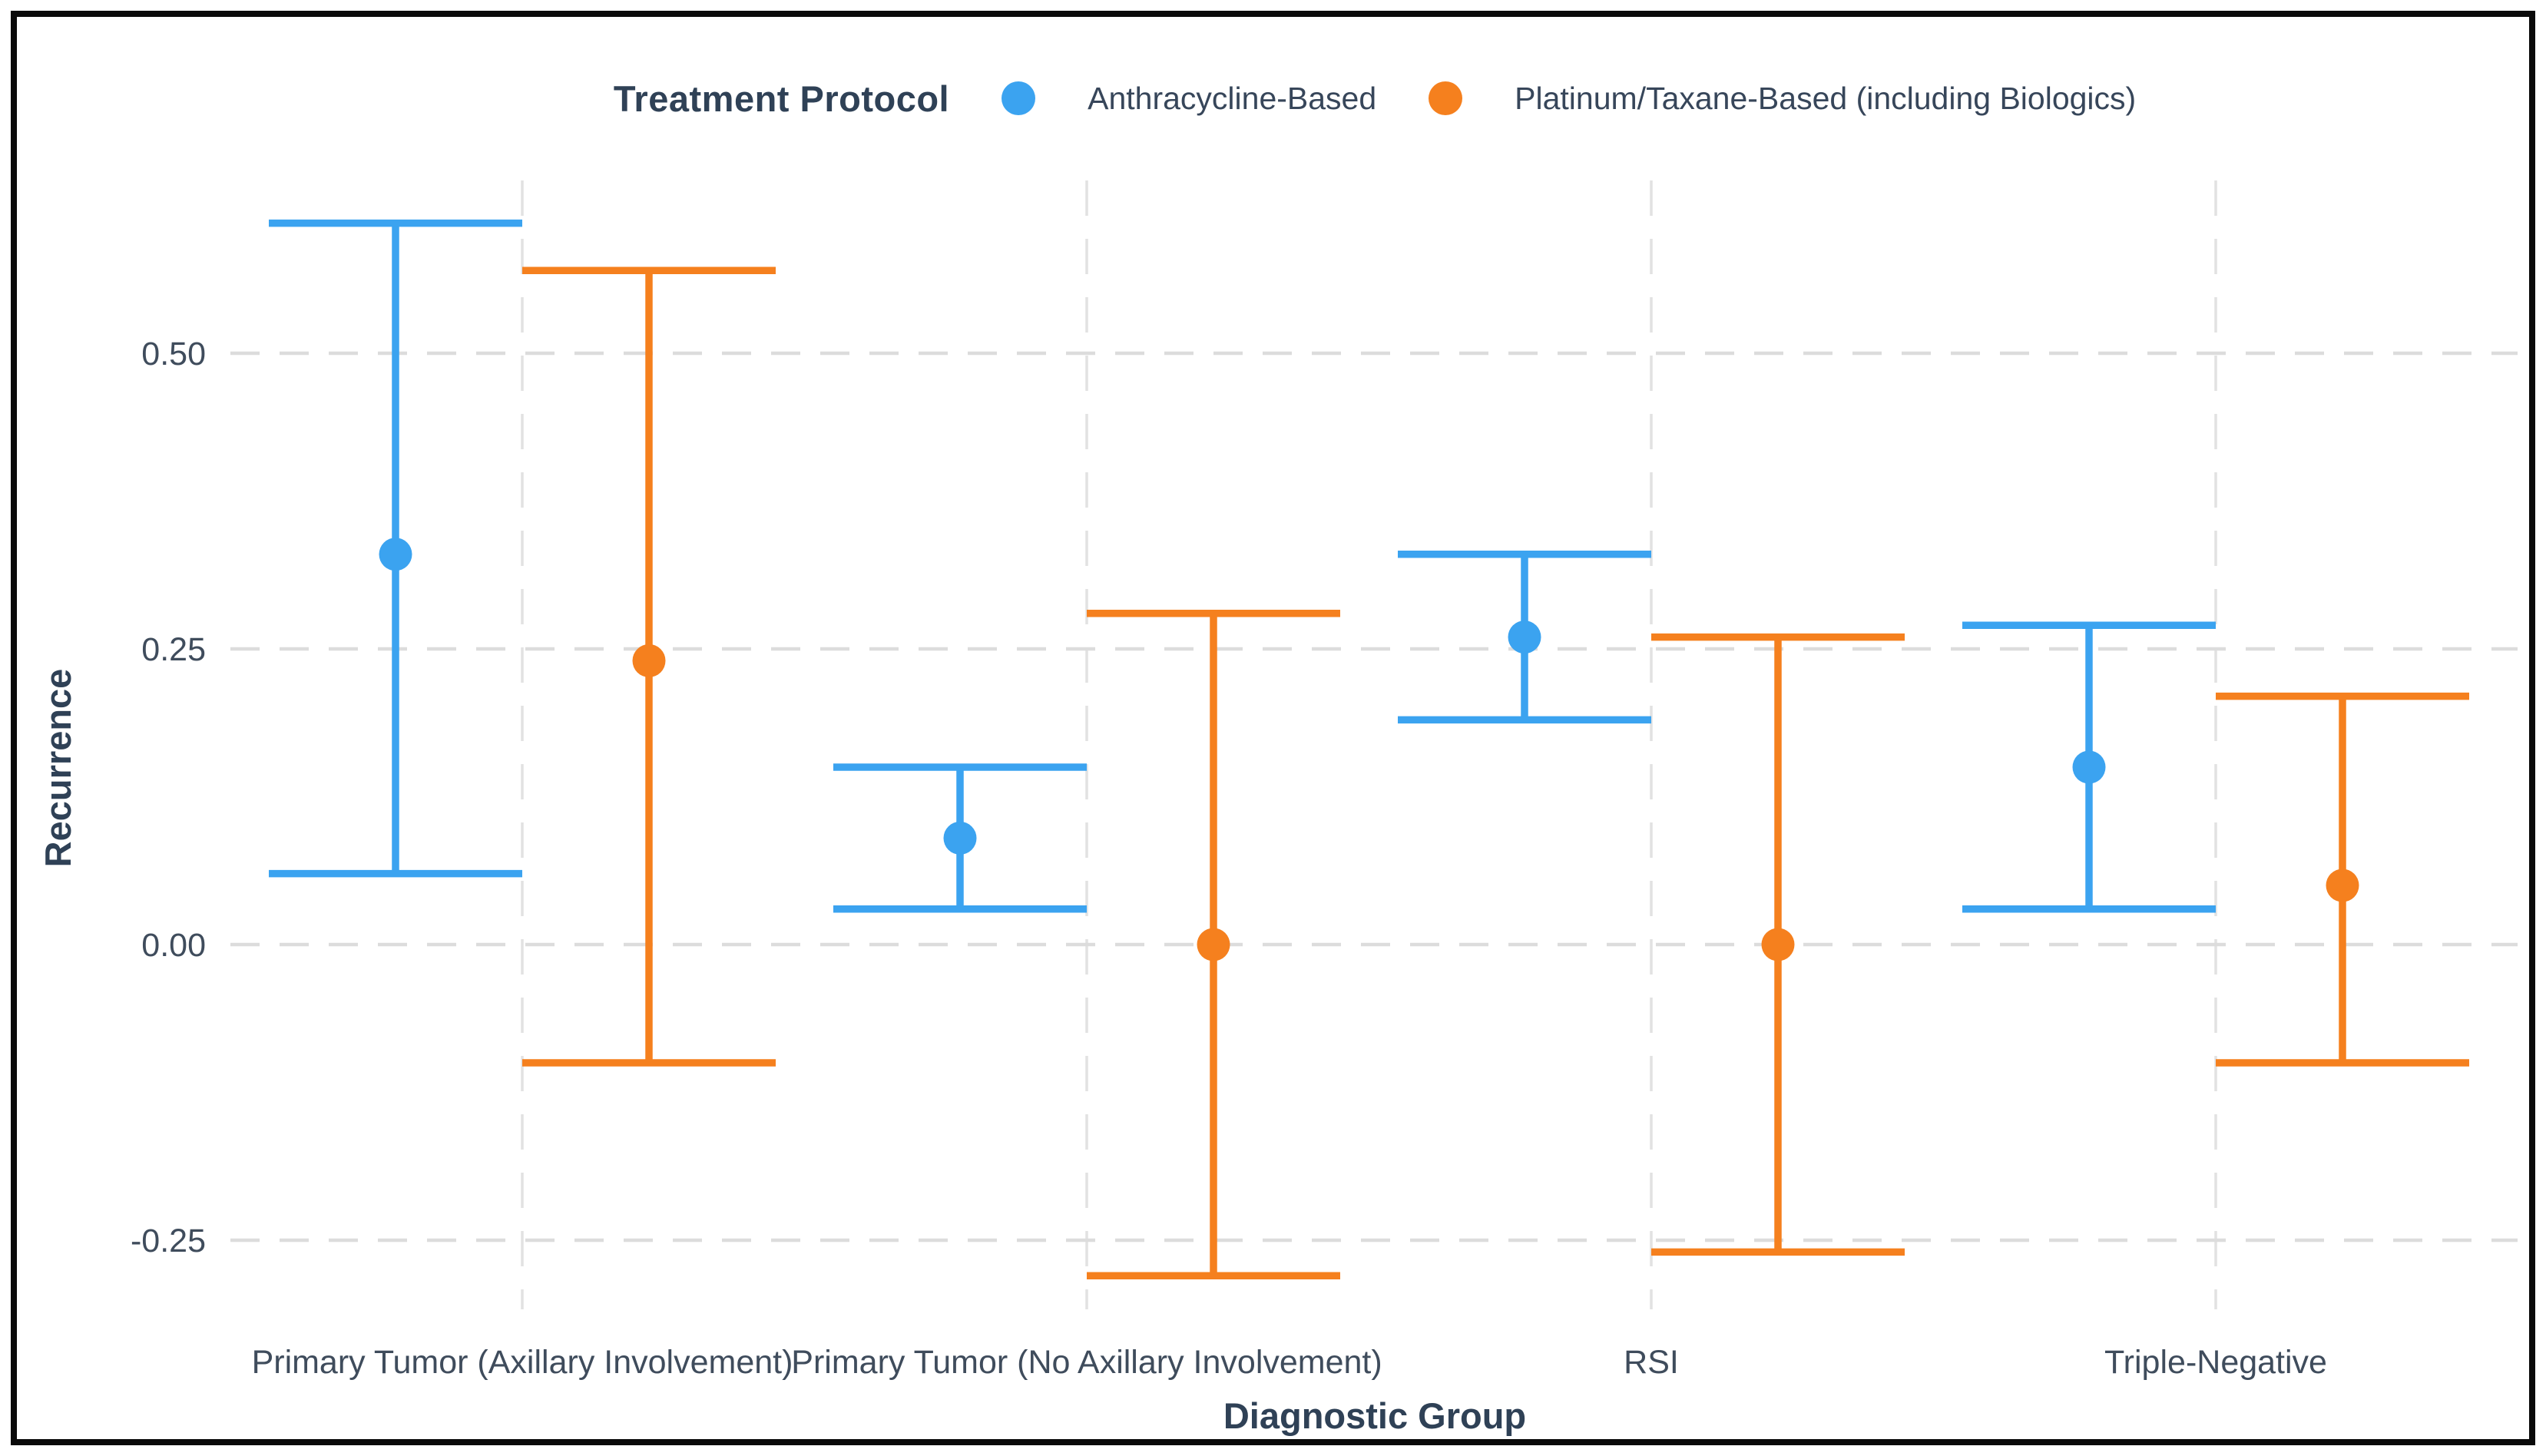 The width and height of the screenshot is (2546, 1456). What do you see at coordinates (1446, 98) in the screenshot?
I see `legend-dot-orange-icon` at bounding box center [1446, 98].